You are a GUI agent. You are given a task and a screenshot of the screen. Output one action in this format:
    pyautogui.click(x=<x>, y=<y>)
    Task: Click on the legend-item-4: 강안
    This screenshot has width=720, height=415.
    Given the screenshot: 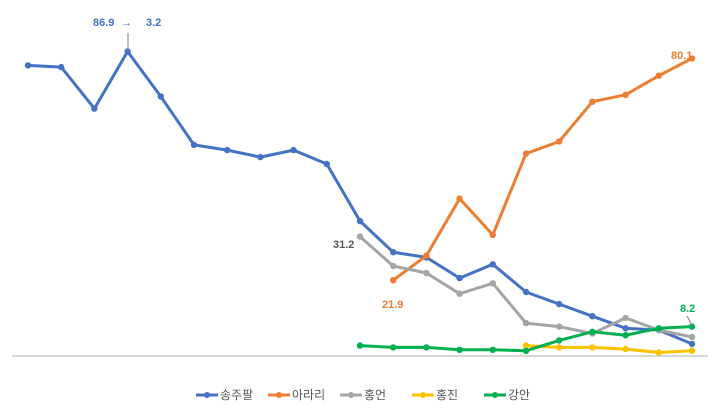 What is the action you would take?
    pyautogui.click(x=507, y=395)
    